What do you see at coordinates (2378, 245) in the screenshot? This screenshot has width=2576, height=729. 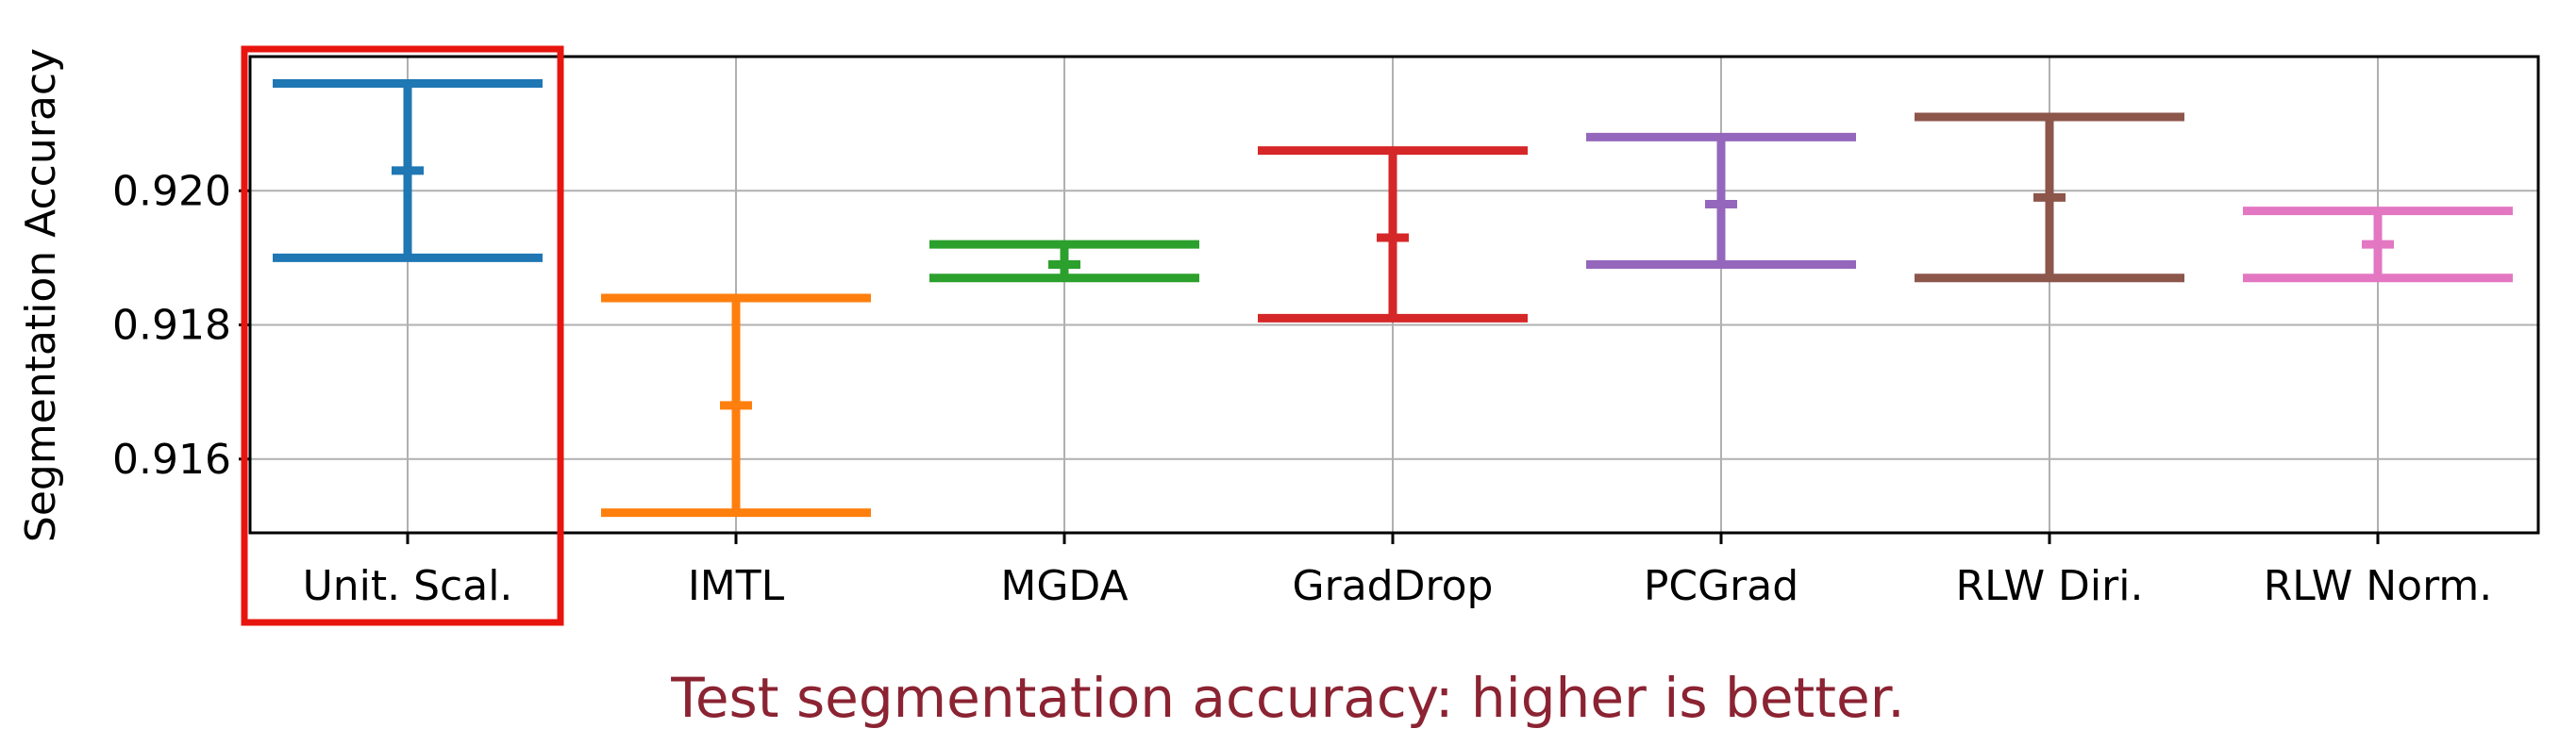 I see `errorbar-rlw-norm` at bounding box center [2378, 245].